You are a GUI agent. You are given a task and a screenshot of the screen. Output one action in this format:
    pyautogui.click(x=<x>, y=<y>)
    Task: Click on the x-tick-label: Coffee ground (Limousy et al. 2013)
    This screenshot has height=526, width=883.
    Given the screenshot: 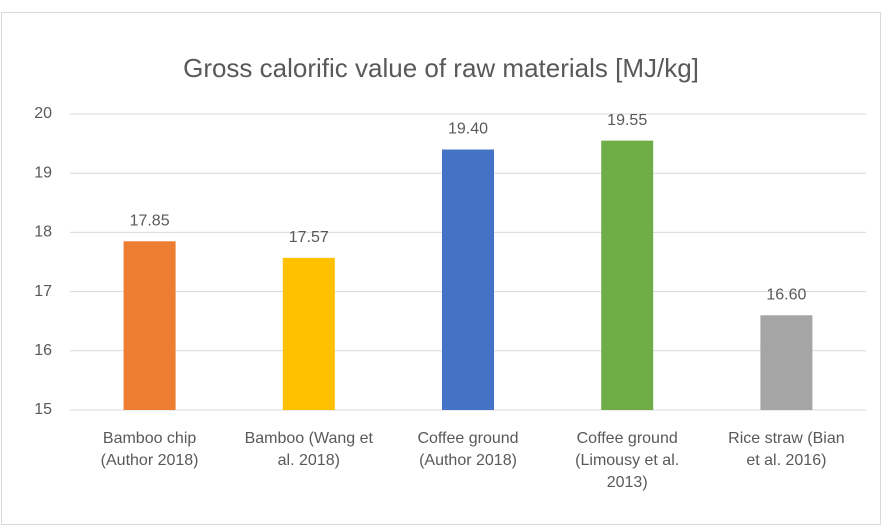 What is the action you would take?
    pyautogui.click(x=627, y=460)
    